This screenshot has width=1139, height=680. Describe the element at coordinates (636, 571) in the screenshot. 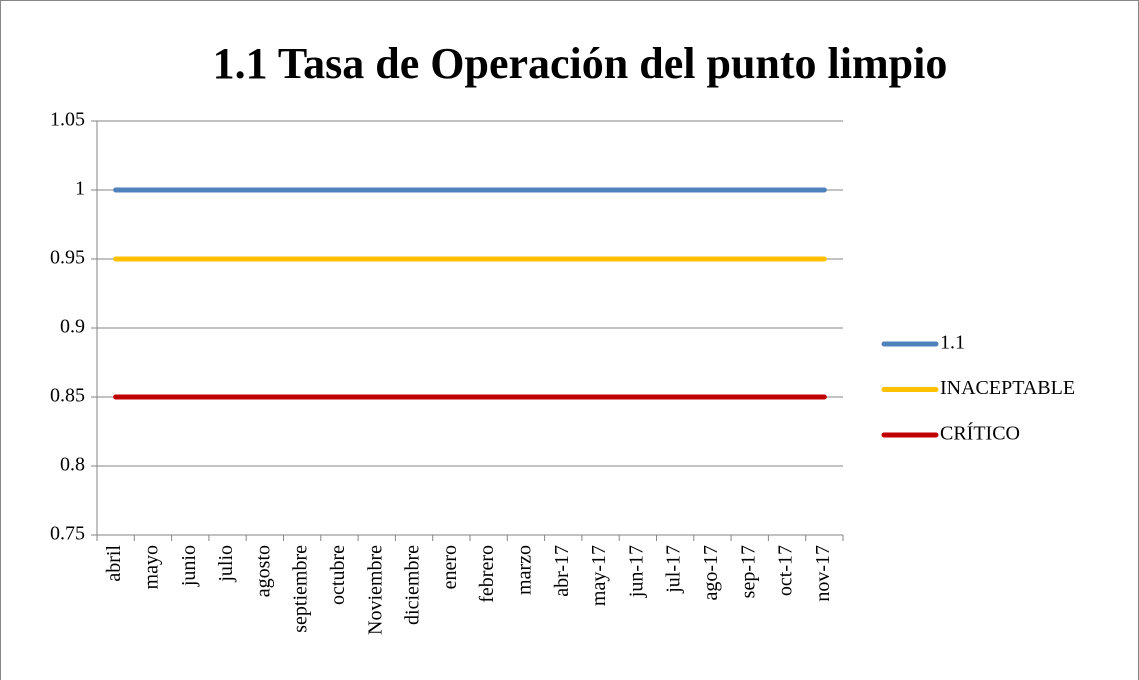

I see `x-tick-label: jun-17` at that location.